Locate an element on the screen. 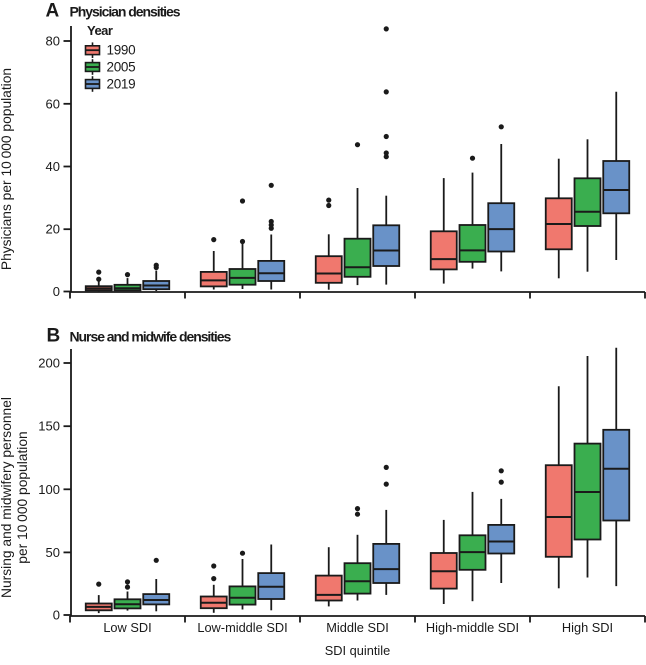  svg-text: 150 is located at coordinates (49, 426).